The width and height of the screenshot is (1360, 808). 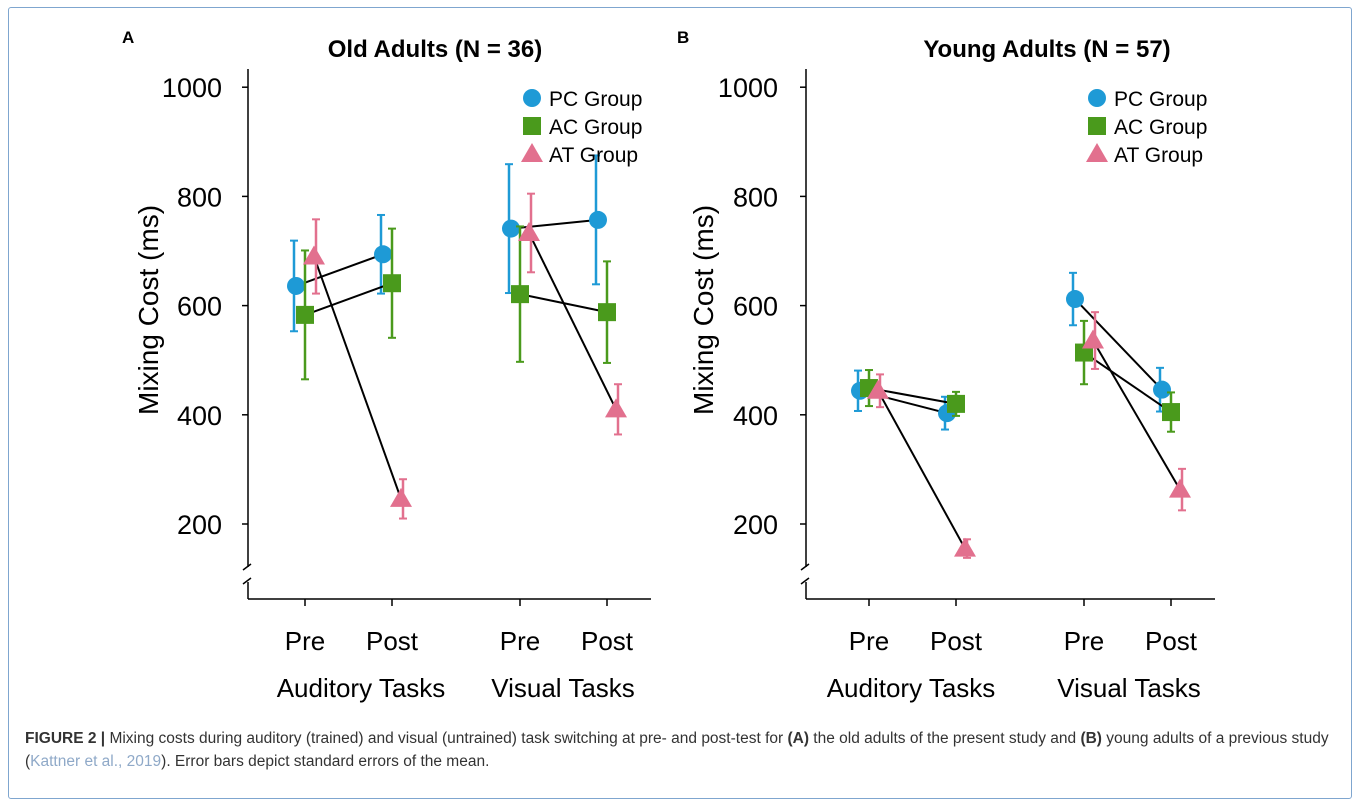 What do you see at coordinates (65, 738) in the screenshot?
I see `caption-label: FIGURE 2 |` at bounding box center [65, 738].